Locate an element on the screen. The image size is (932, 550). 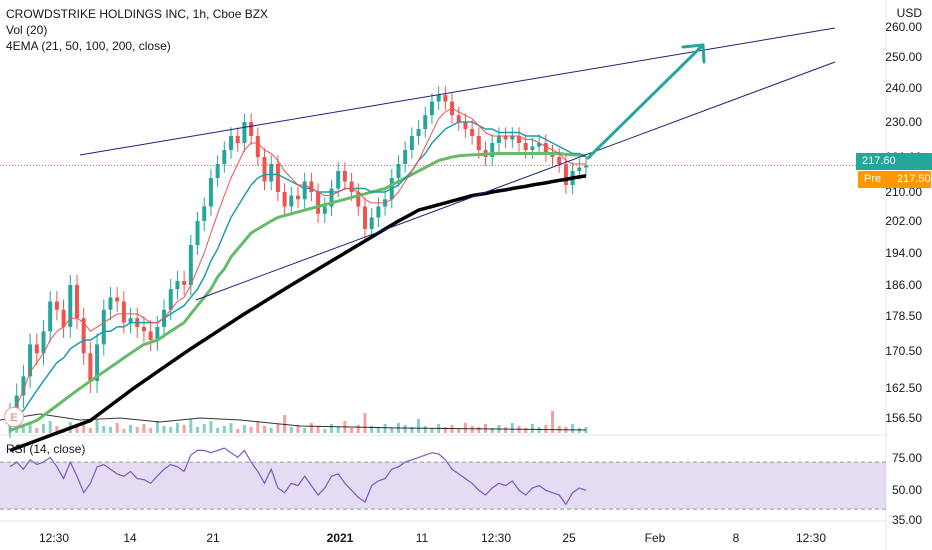
rsi-legend: RSI (14, close) is located at coordinates (46, 449).